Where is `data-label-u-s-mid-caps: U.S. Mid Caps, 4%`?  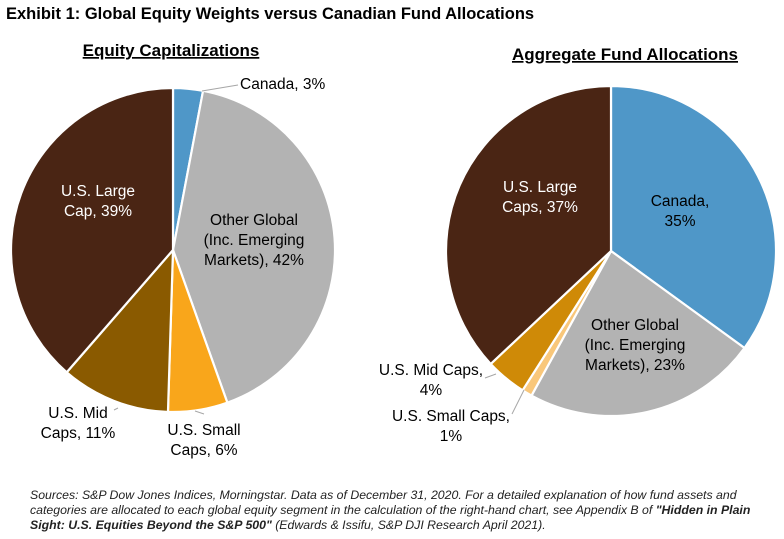 data-label-u-s-mid-caps: U.S. Mid Caps, 4% is located at coordinates (431, 380).